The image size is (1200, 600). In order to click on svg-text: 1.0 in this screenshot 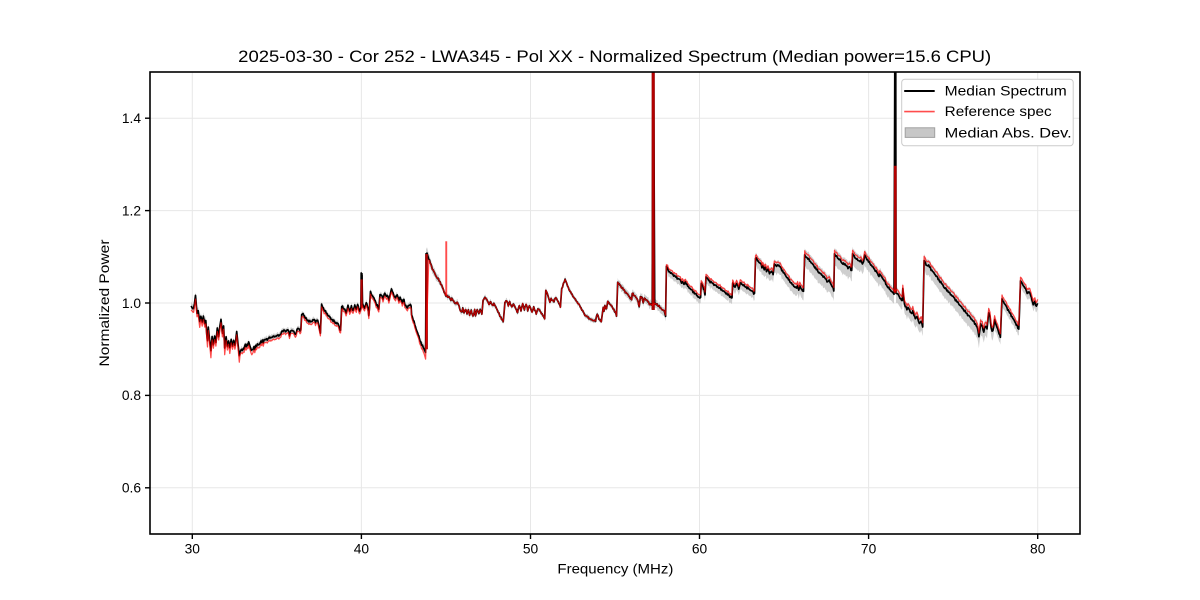, I will do `click(132, 303)`.